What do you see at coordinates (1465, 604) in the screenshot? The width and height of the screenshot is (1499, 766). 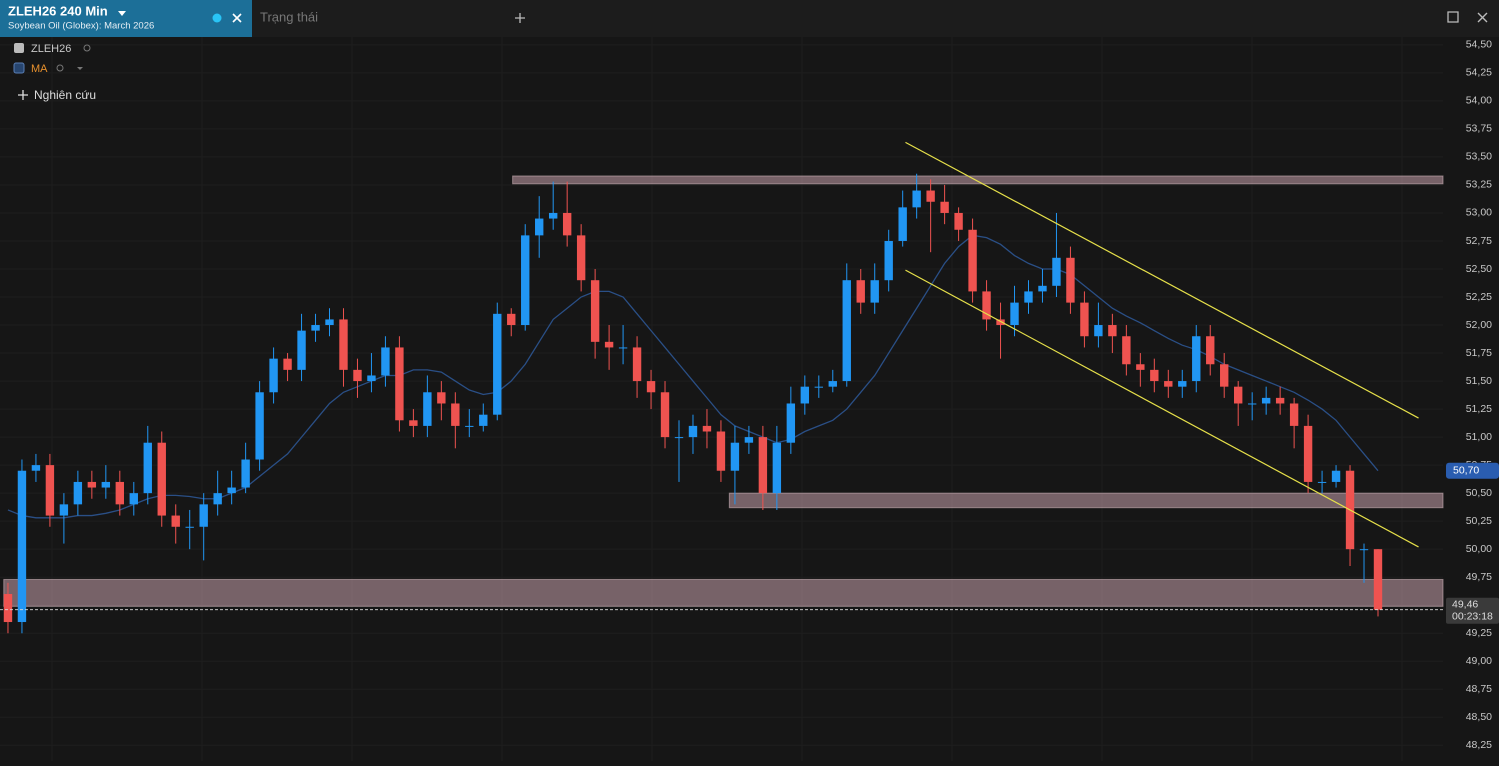 I see `last-price-label: 49,46` at bounding box center [1465, 604].